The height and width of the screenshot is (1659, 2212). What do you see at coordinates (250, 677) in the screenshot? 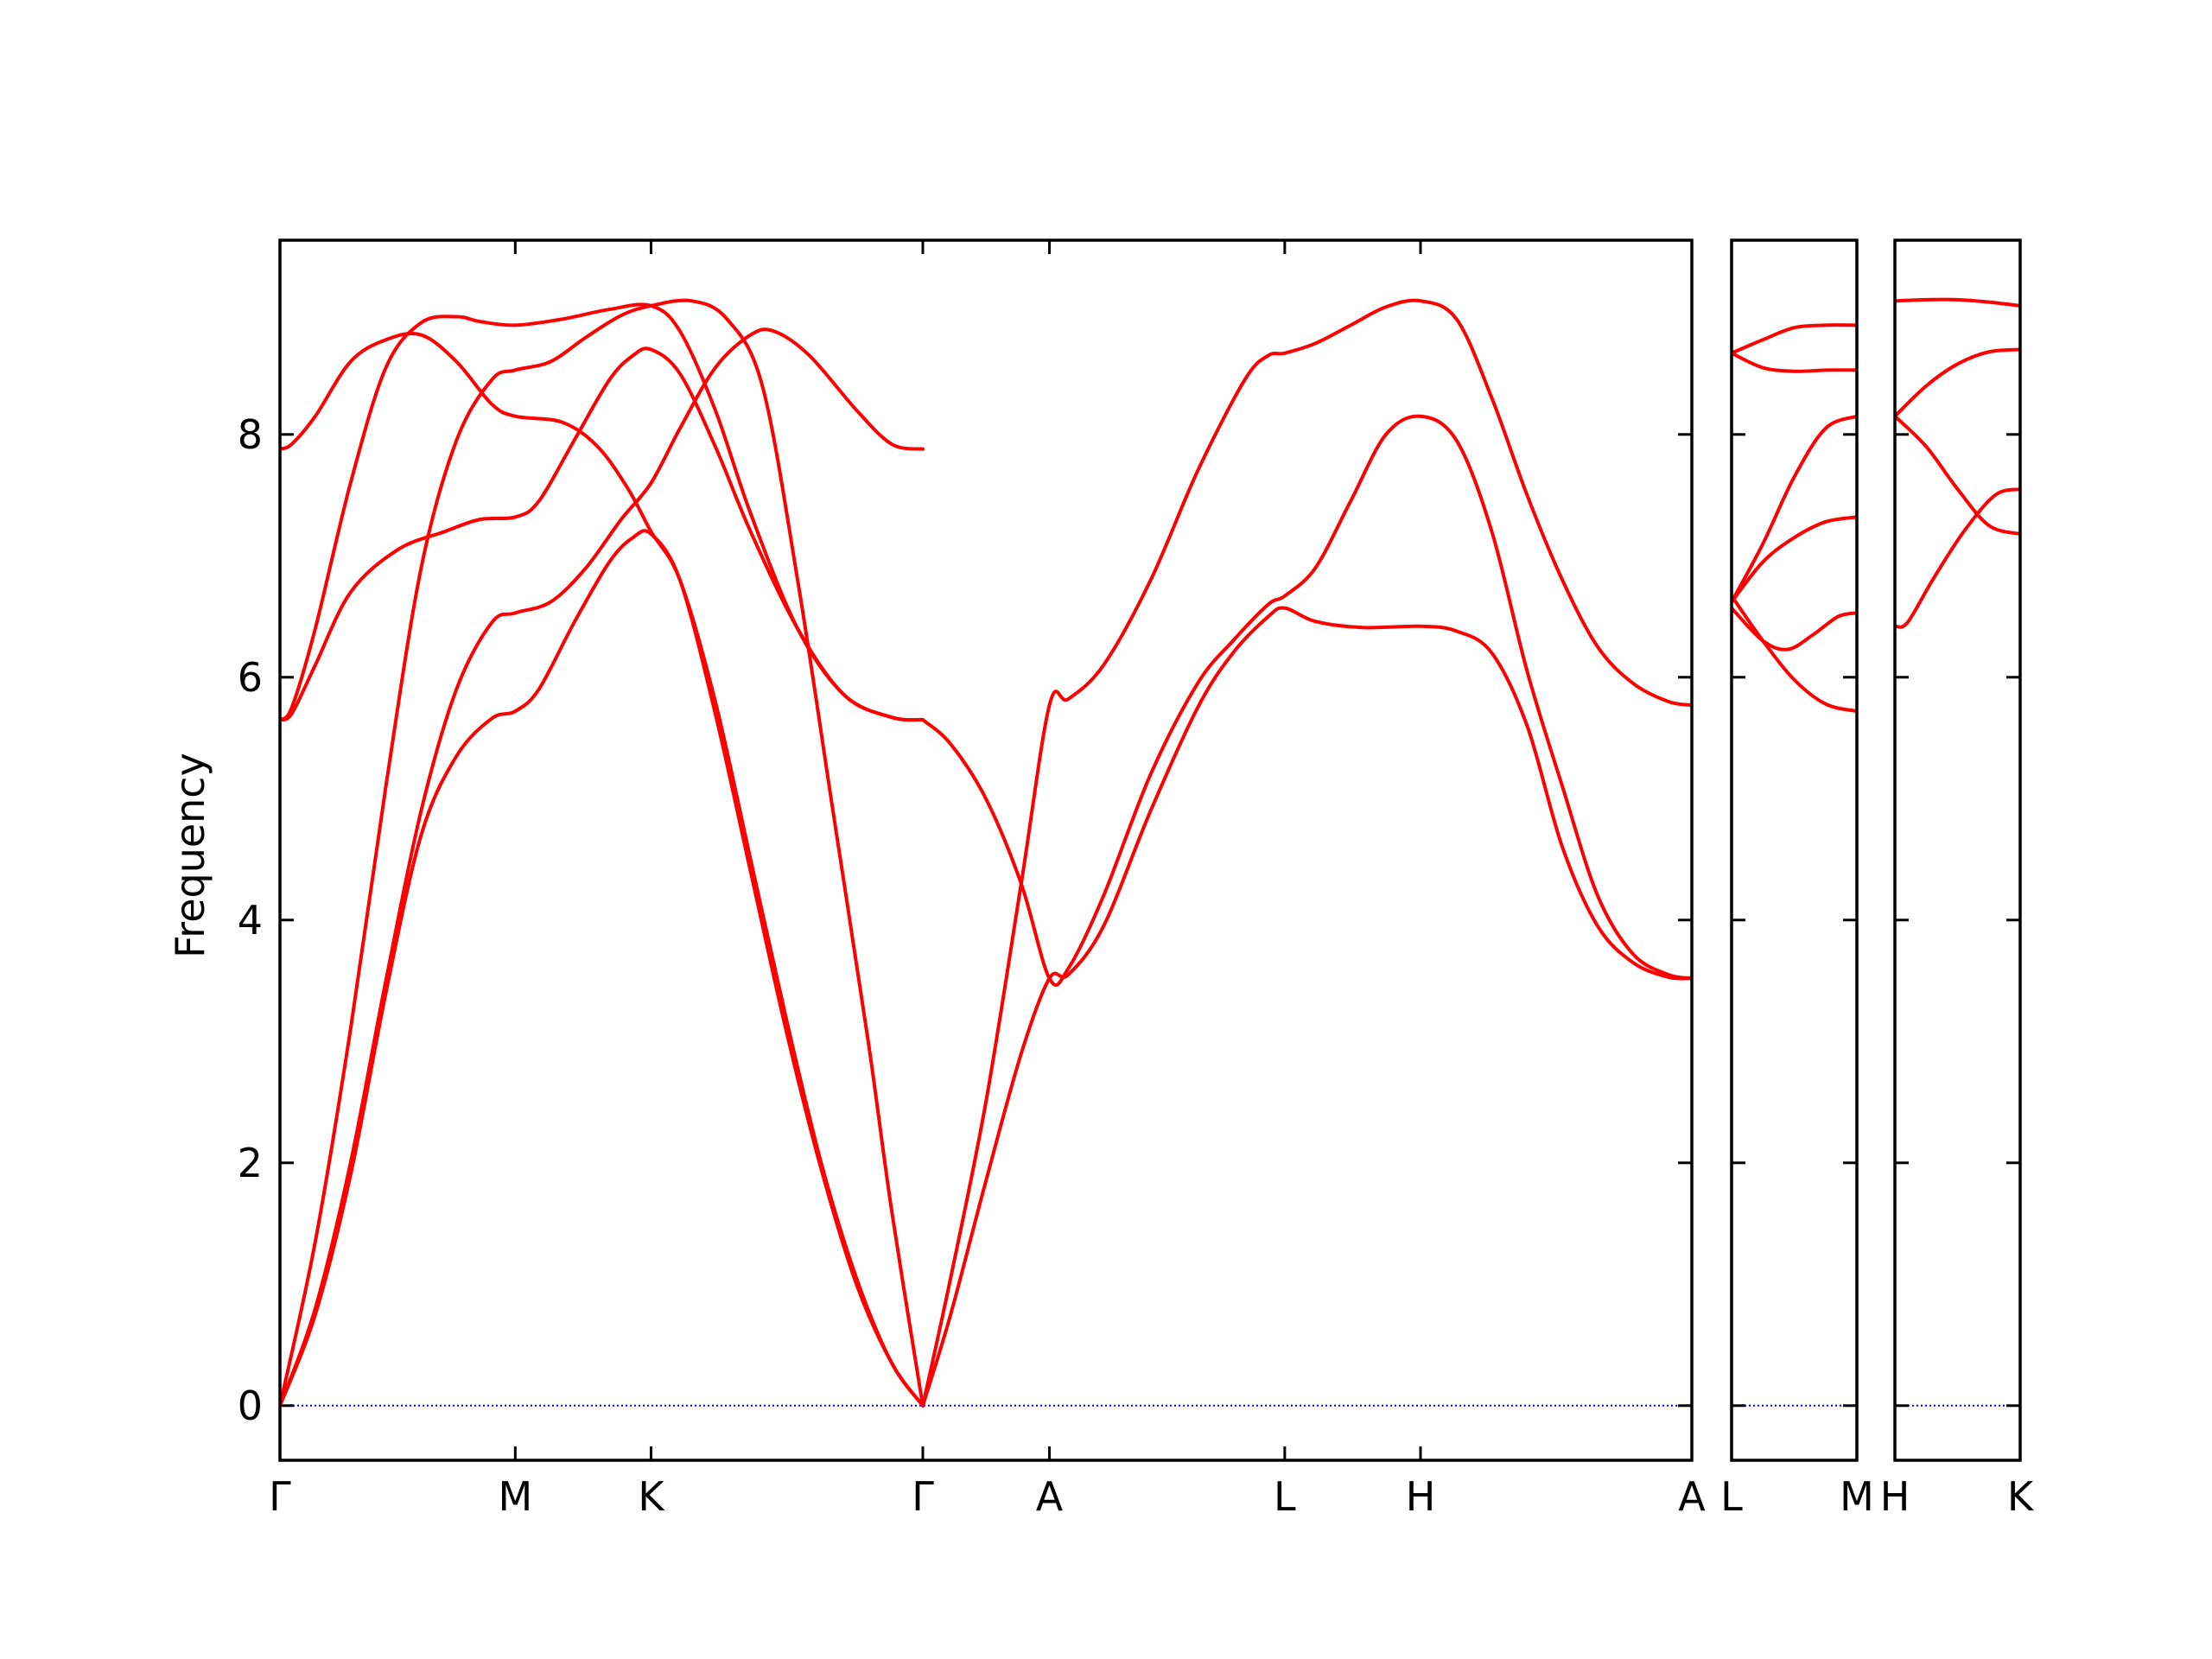
I see `y-tick-label: 6` at bounding box center [250, 677].